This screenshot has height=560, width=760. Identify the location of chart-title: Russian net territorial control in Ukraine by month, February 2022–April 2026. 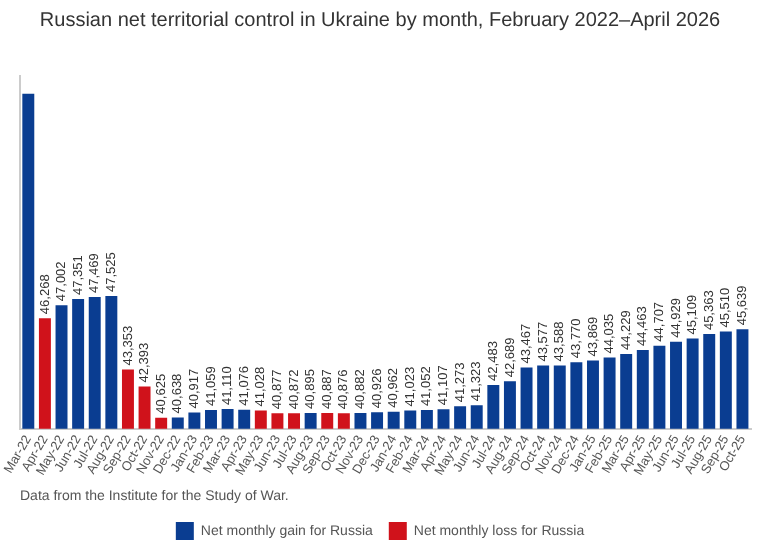
(380, 20).